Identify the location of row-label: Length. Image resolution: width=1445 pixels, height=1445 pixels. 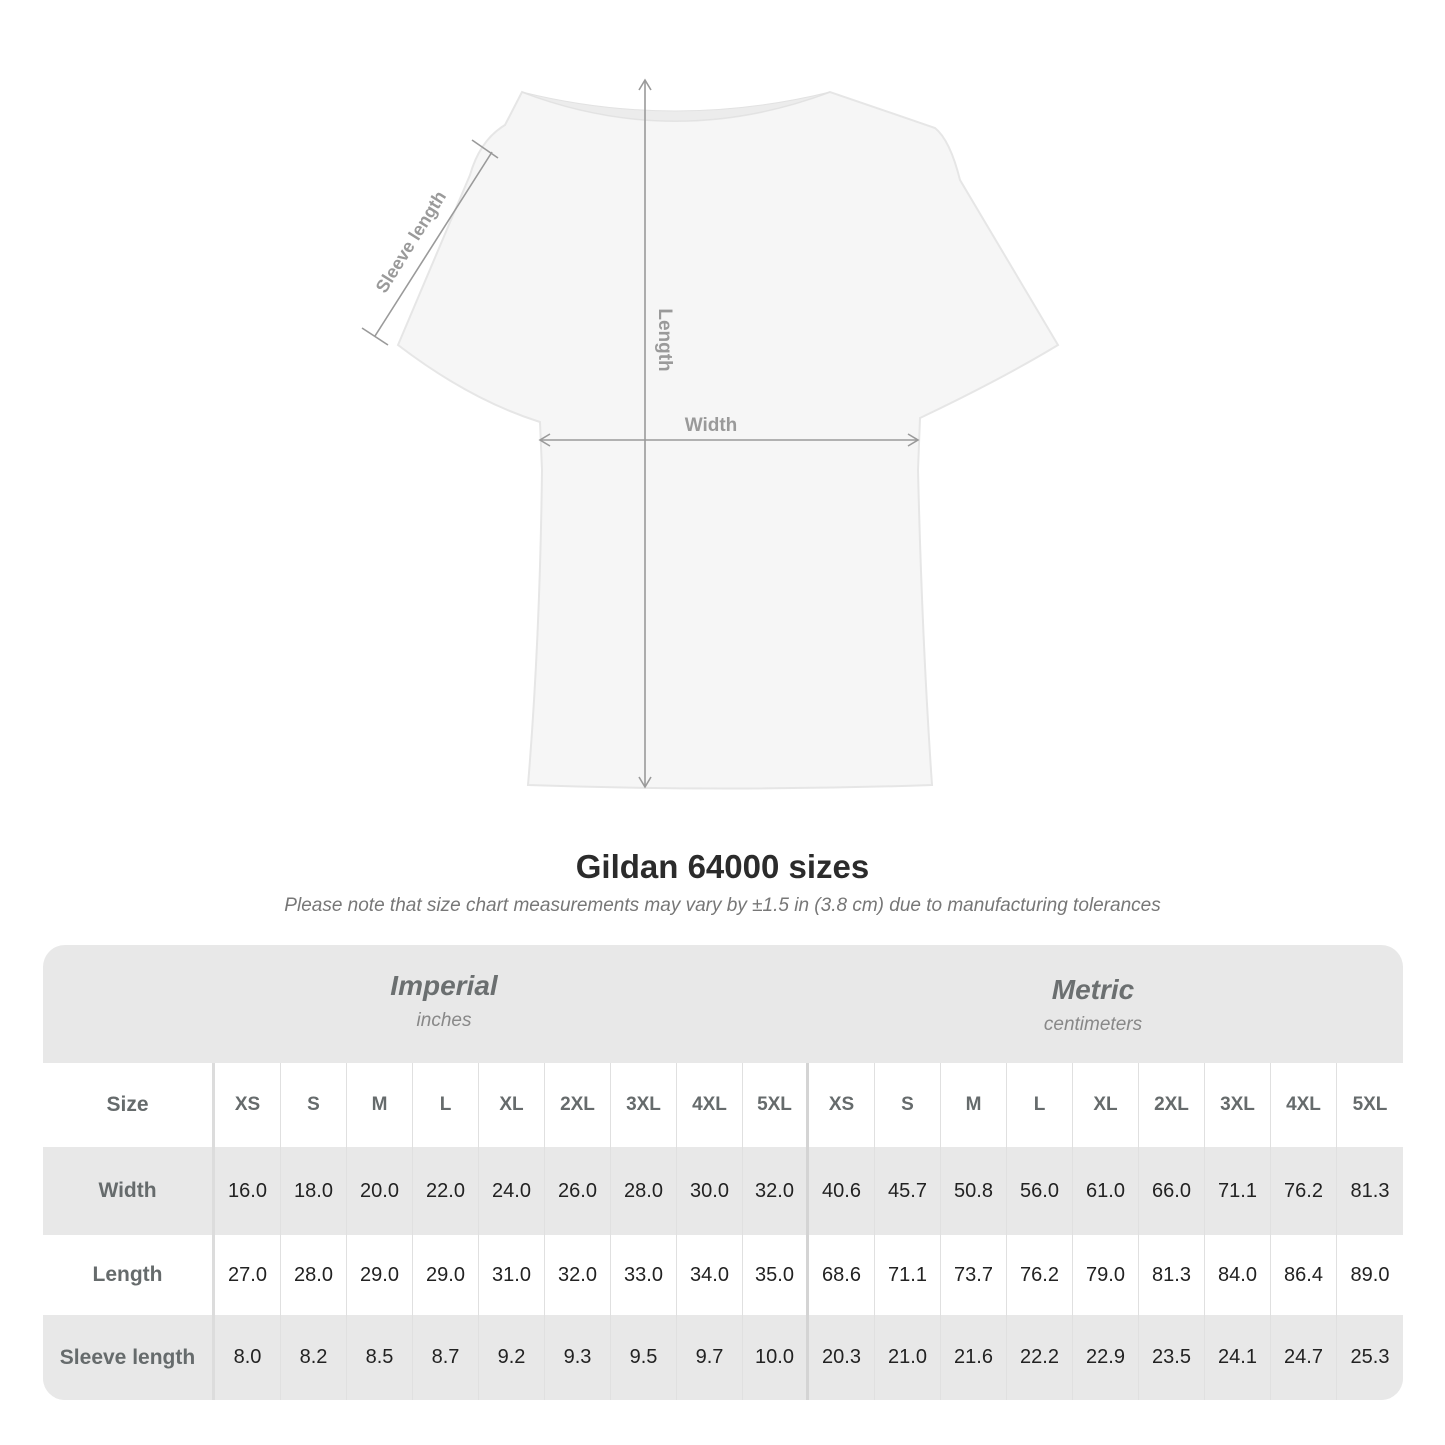
(129, 1275).